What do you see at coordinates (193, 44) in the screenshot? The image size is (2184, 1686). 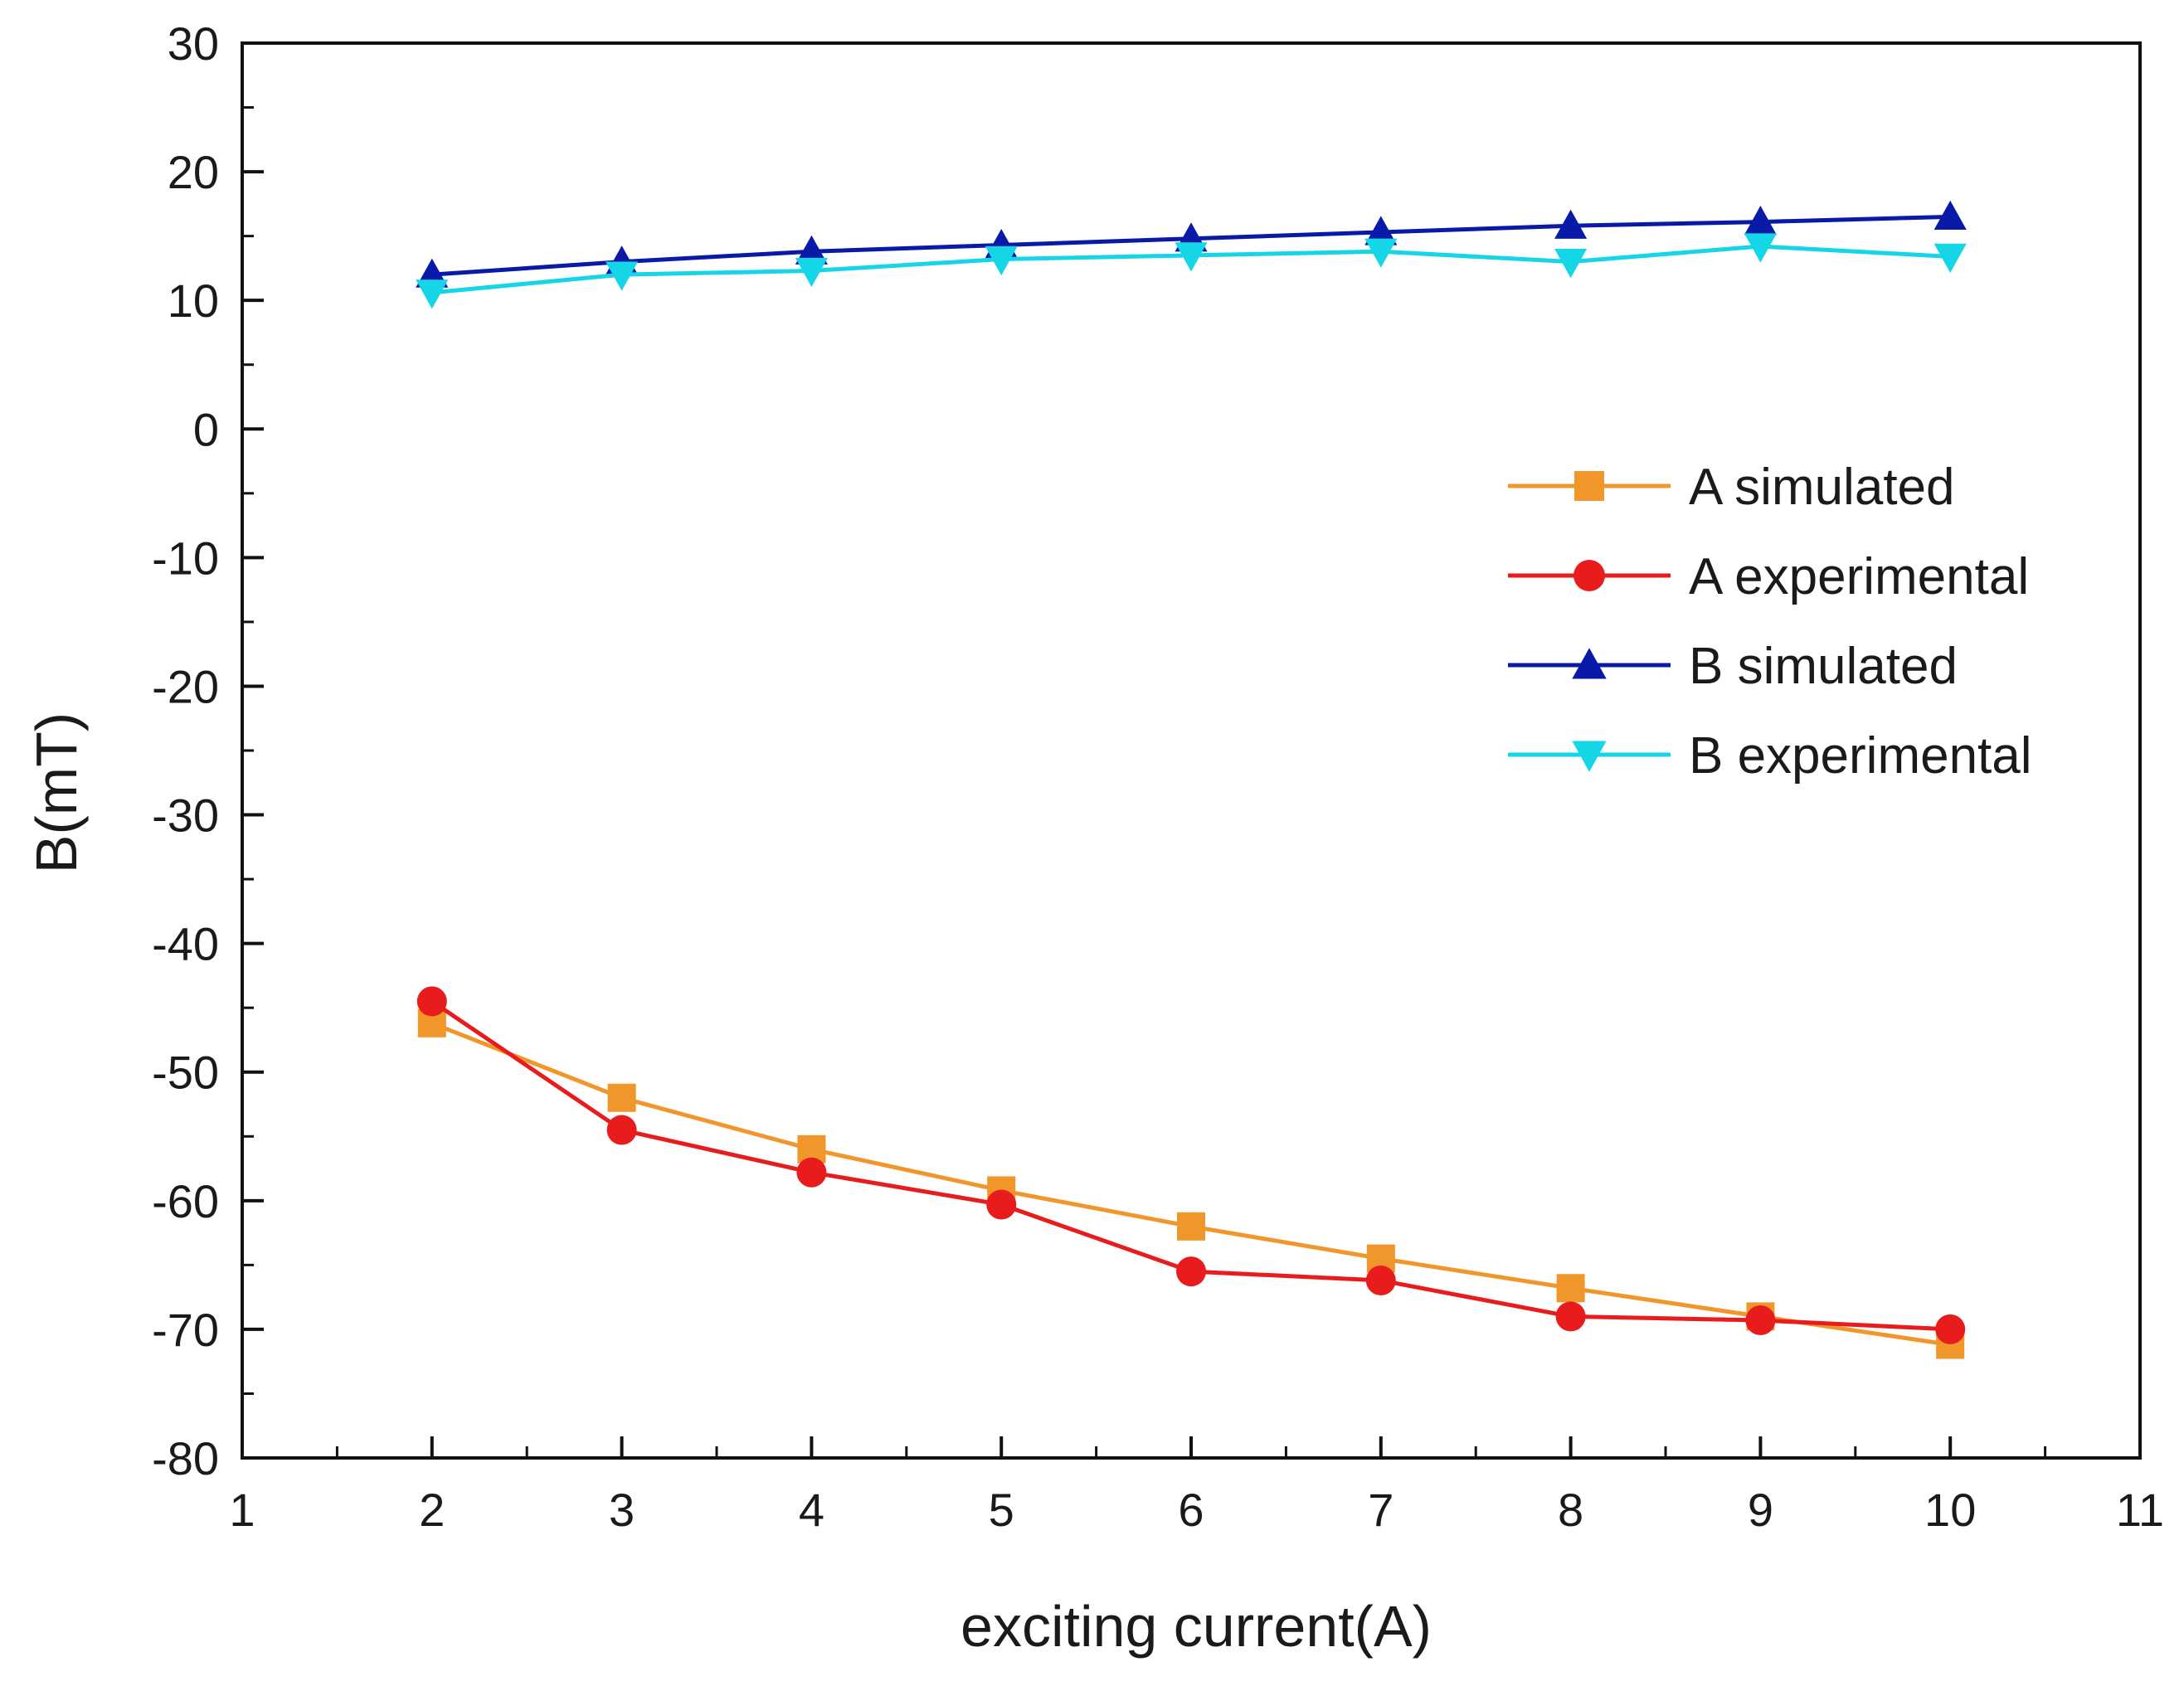 I see `y-tick-label: 30` at bounding box center [193, 44].